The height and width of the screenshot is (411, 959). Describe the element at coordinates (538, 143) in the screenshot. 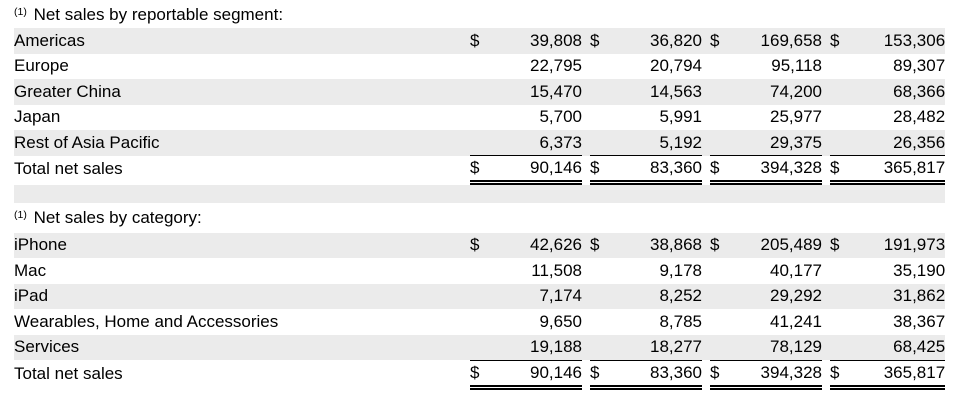

I see `cell-value: 6,373` at that location.